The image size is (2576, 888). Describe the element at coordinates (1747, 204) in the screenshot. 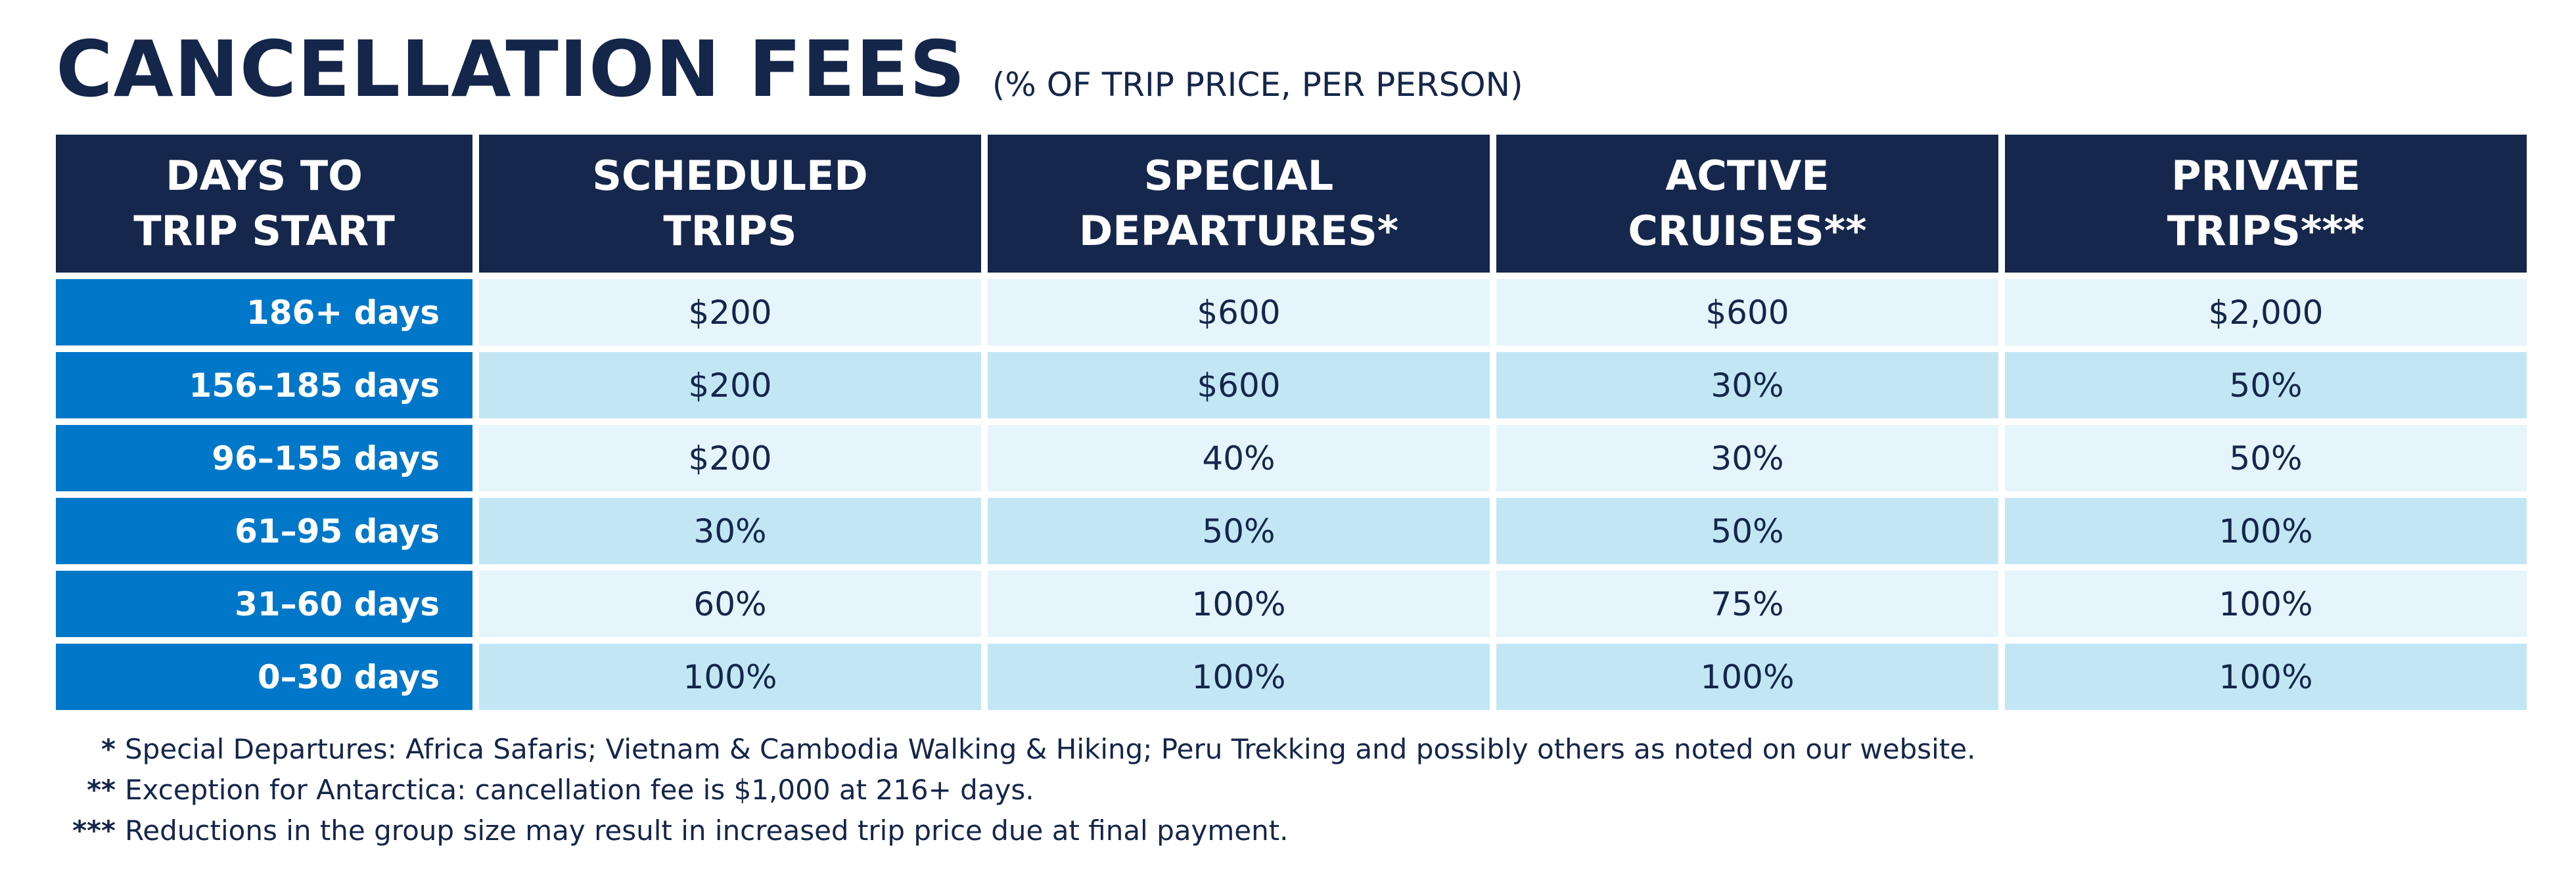

I see `header-active-cruises: ACTIVE CRUISES**` at that location.